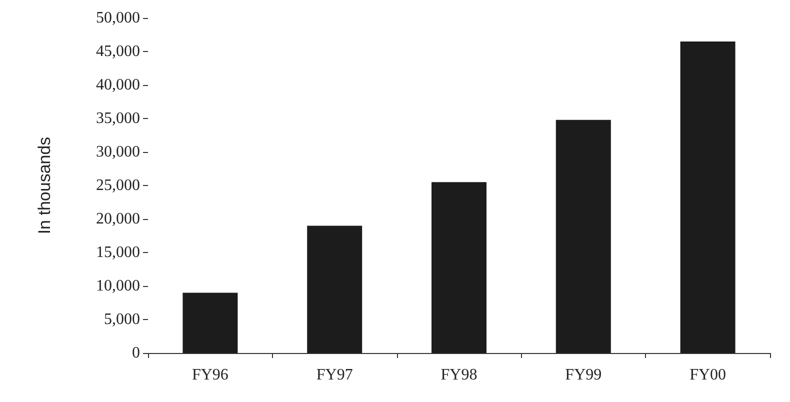  What do you see at coordinates (118, 185) in the screenshot?
I see `y-tick-label: 25,000` at bounding box center [118, 185].